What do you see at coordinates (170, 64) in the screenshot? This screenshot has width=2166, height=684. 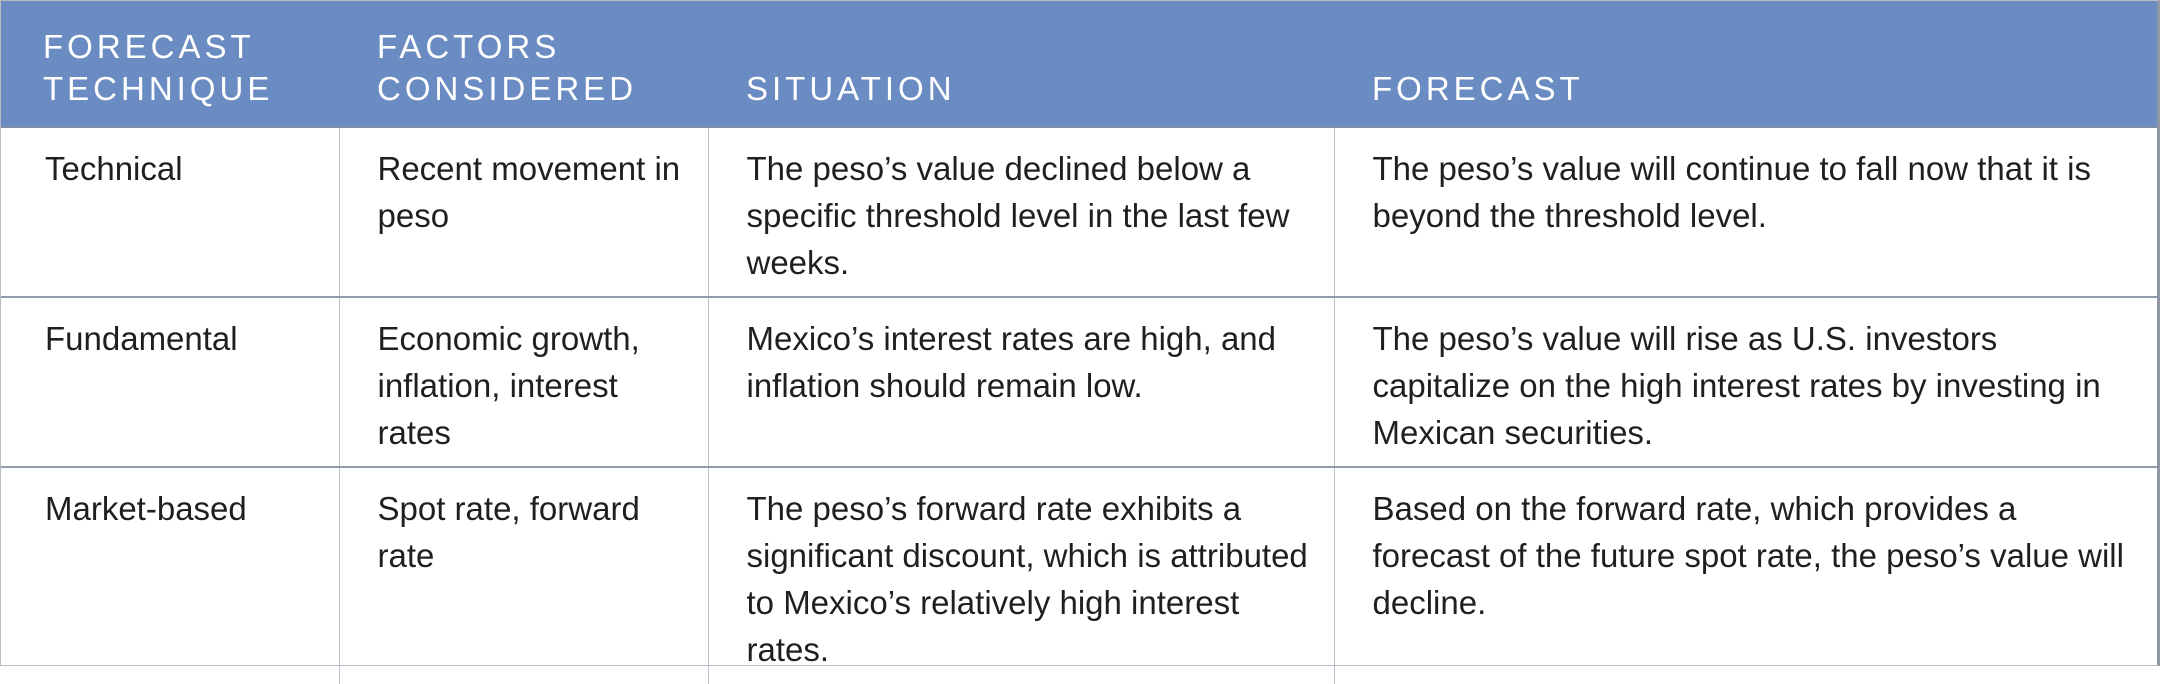 I see `header-forecast-technique: FORECAST TECHNIQUE` at bounding box center [170, 64].